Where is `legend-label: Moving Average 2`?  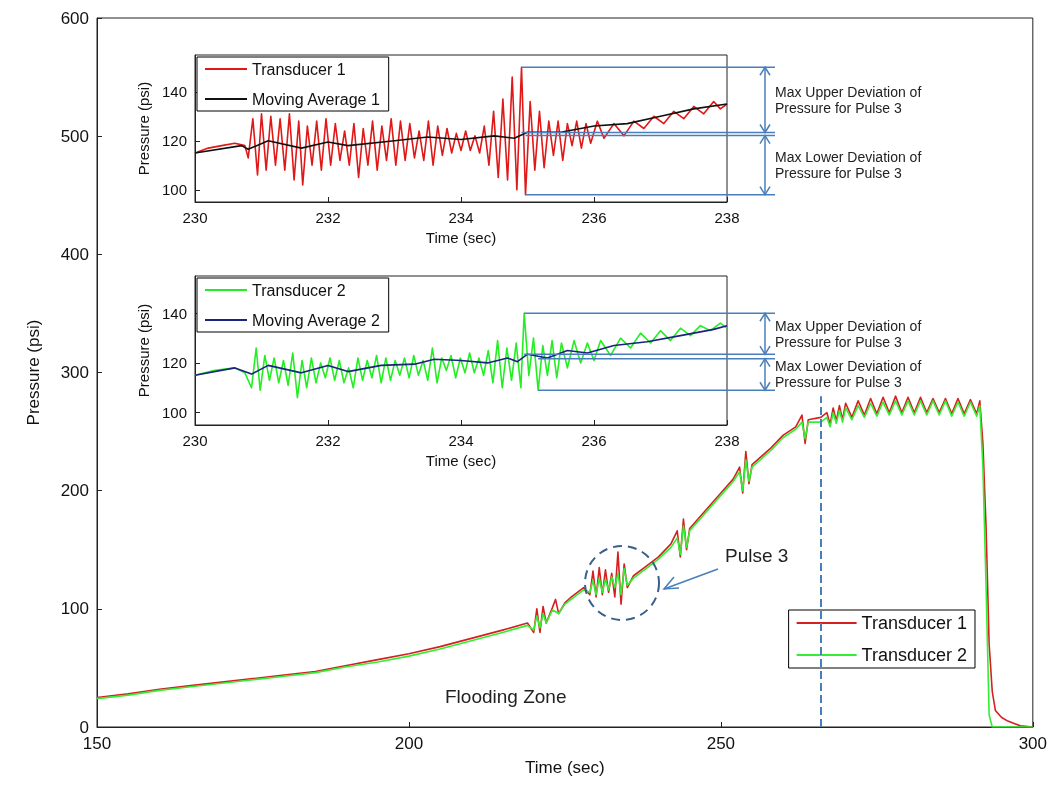
legend-label: Moving Average 2 is located at coordinates (316, 320).